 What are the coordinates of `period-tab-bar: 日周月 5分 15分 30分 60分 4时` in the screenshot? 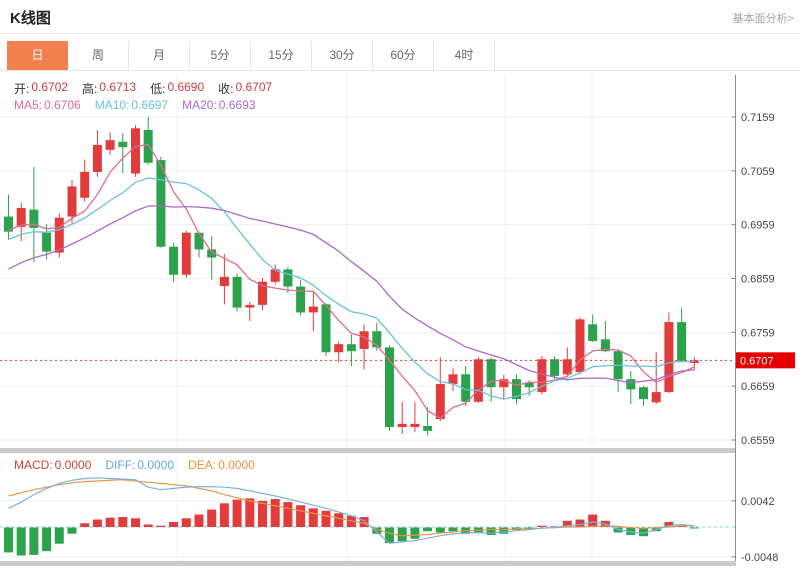 It's located at (400, 56).